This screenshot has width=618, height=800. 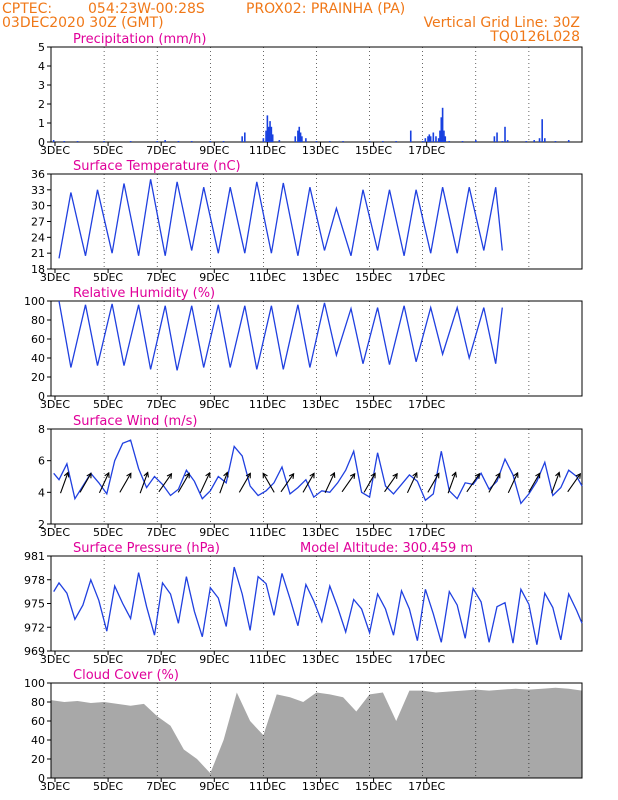 What do you see at coordinates (38, 206) in the screenshot?
I see `y-tick-label: 30` at bounding box center [38, 206].